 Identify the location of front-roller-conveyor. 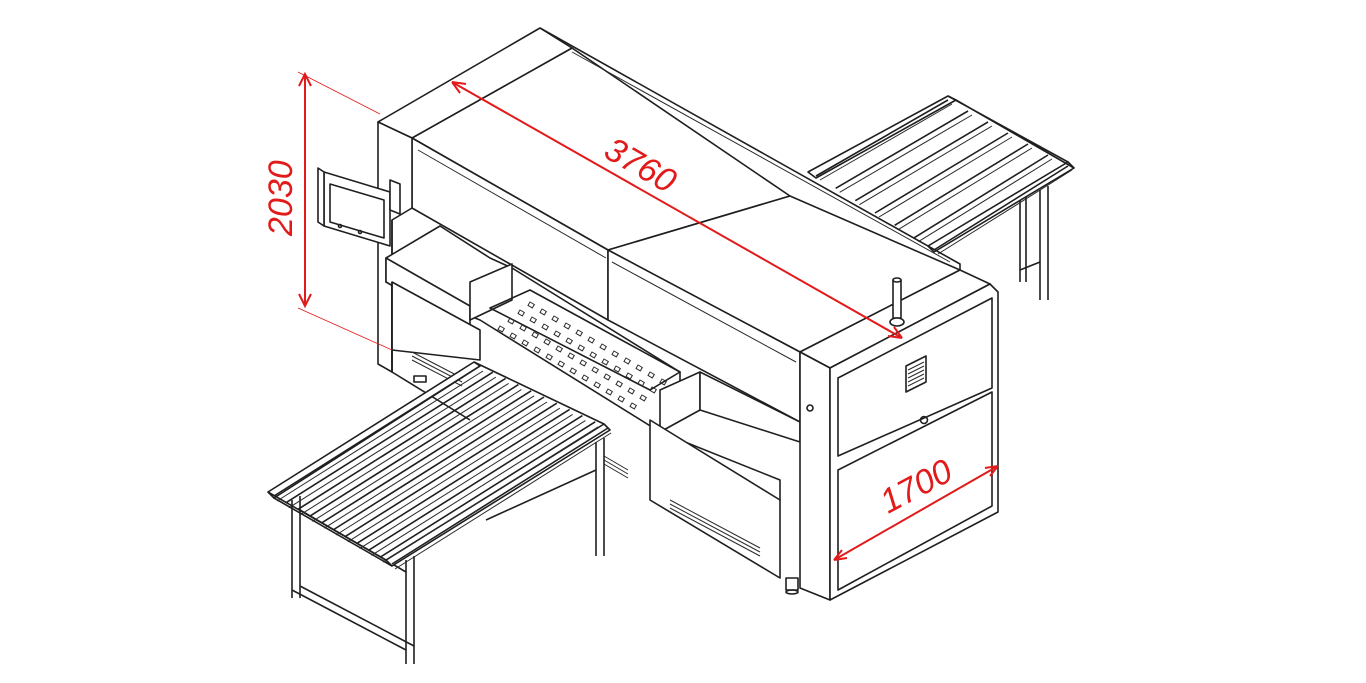
(439, 512).